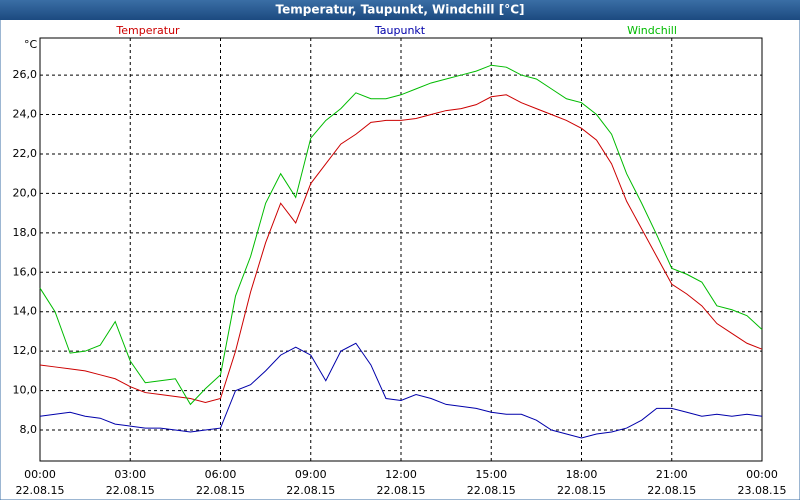  I want to click on x-tick-label: 15:00 22.08.15, so click(491, 482).